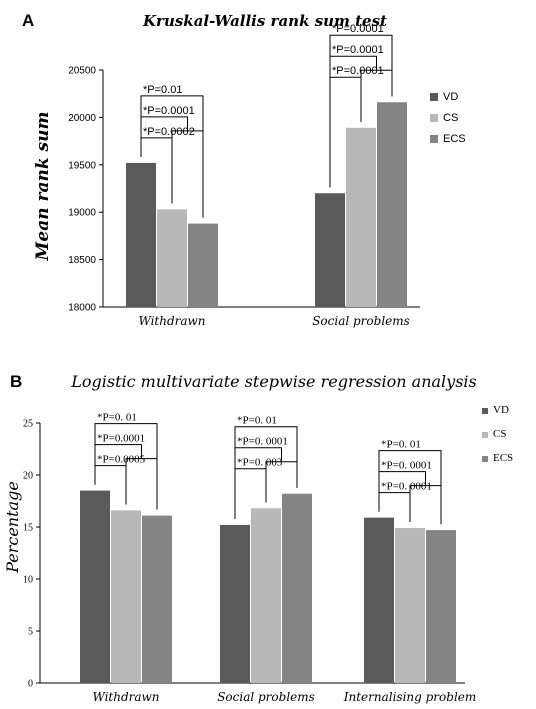 Image resolution: width=536 pixels, height=709 pixels. What do you see at coordinates (43, 187) in the screenshot?
I see `panel-a-y-axis-label: Mean rank sum` at bounding box center [43, 187].